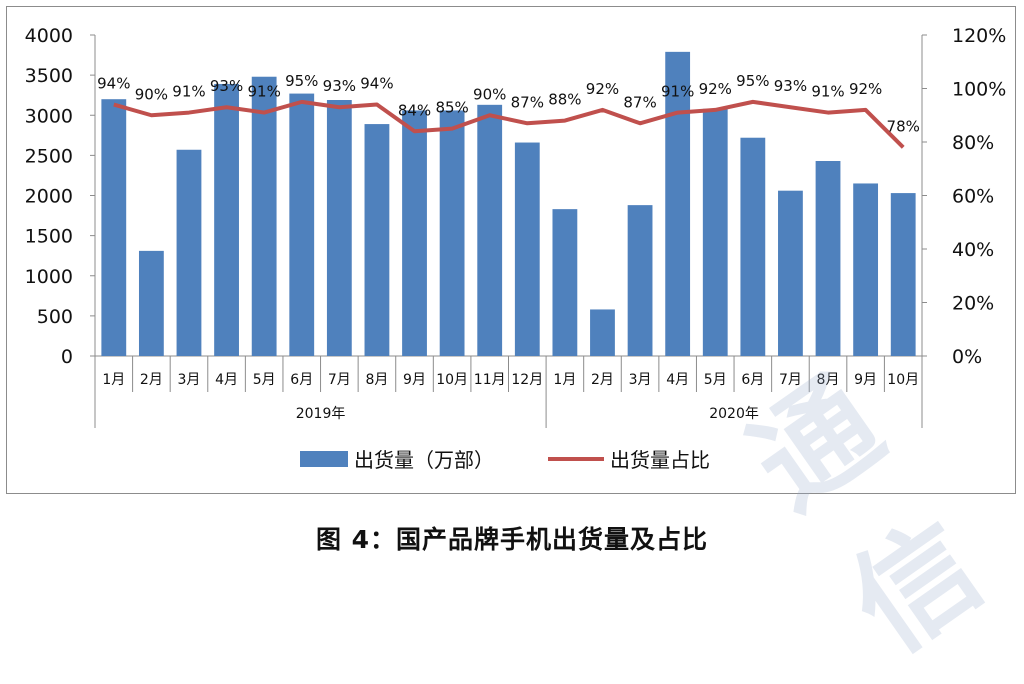 The width and height of the screenshot is (1024, 684). What do you see at coordinates (424, 460) in the screenshot?
I see `legend-label-bar: 出货量（万部）` at bounding box center [424, 460].